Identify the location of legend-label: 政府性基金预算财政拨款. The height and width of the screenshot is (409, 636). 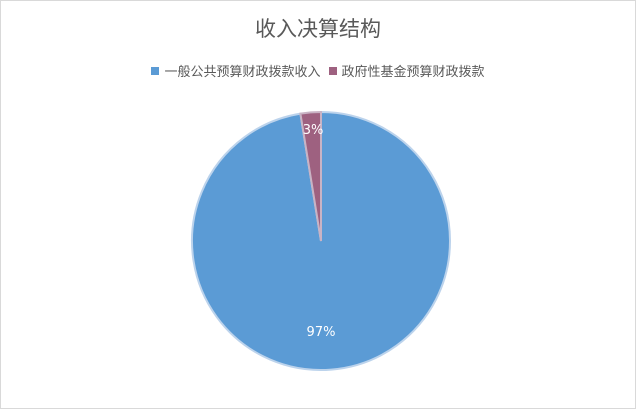
(413, 72).